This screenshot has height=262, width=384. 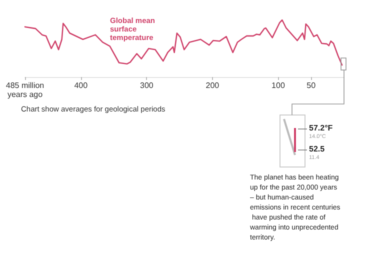 What do you see at coordinates (321, 128) in the screenshot?
I see `text: 57.2°F` at bounding box center [321, 128].